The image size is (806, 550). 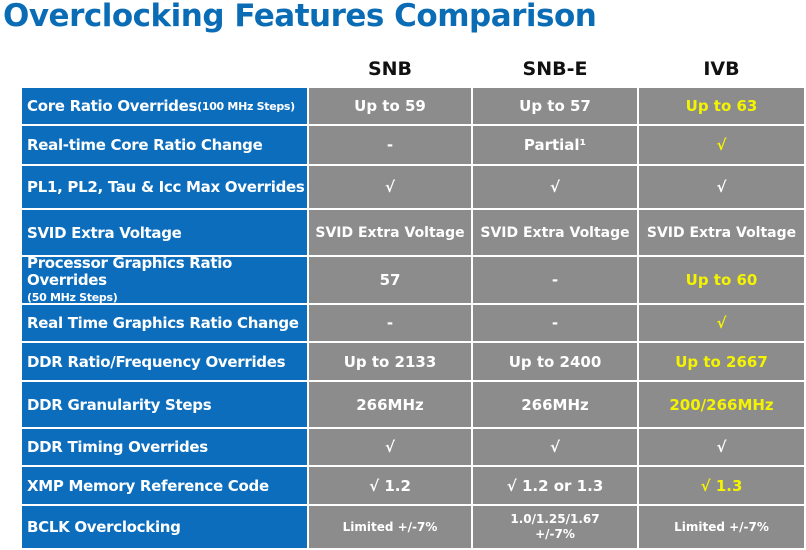 What do you see at coordinates (555, 69) in the screenshot?
I see `column-header-snbe: SNB-E` at bounding box center [555, 69].